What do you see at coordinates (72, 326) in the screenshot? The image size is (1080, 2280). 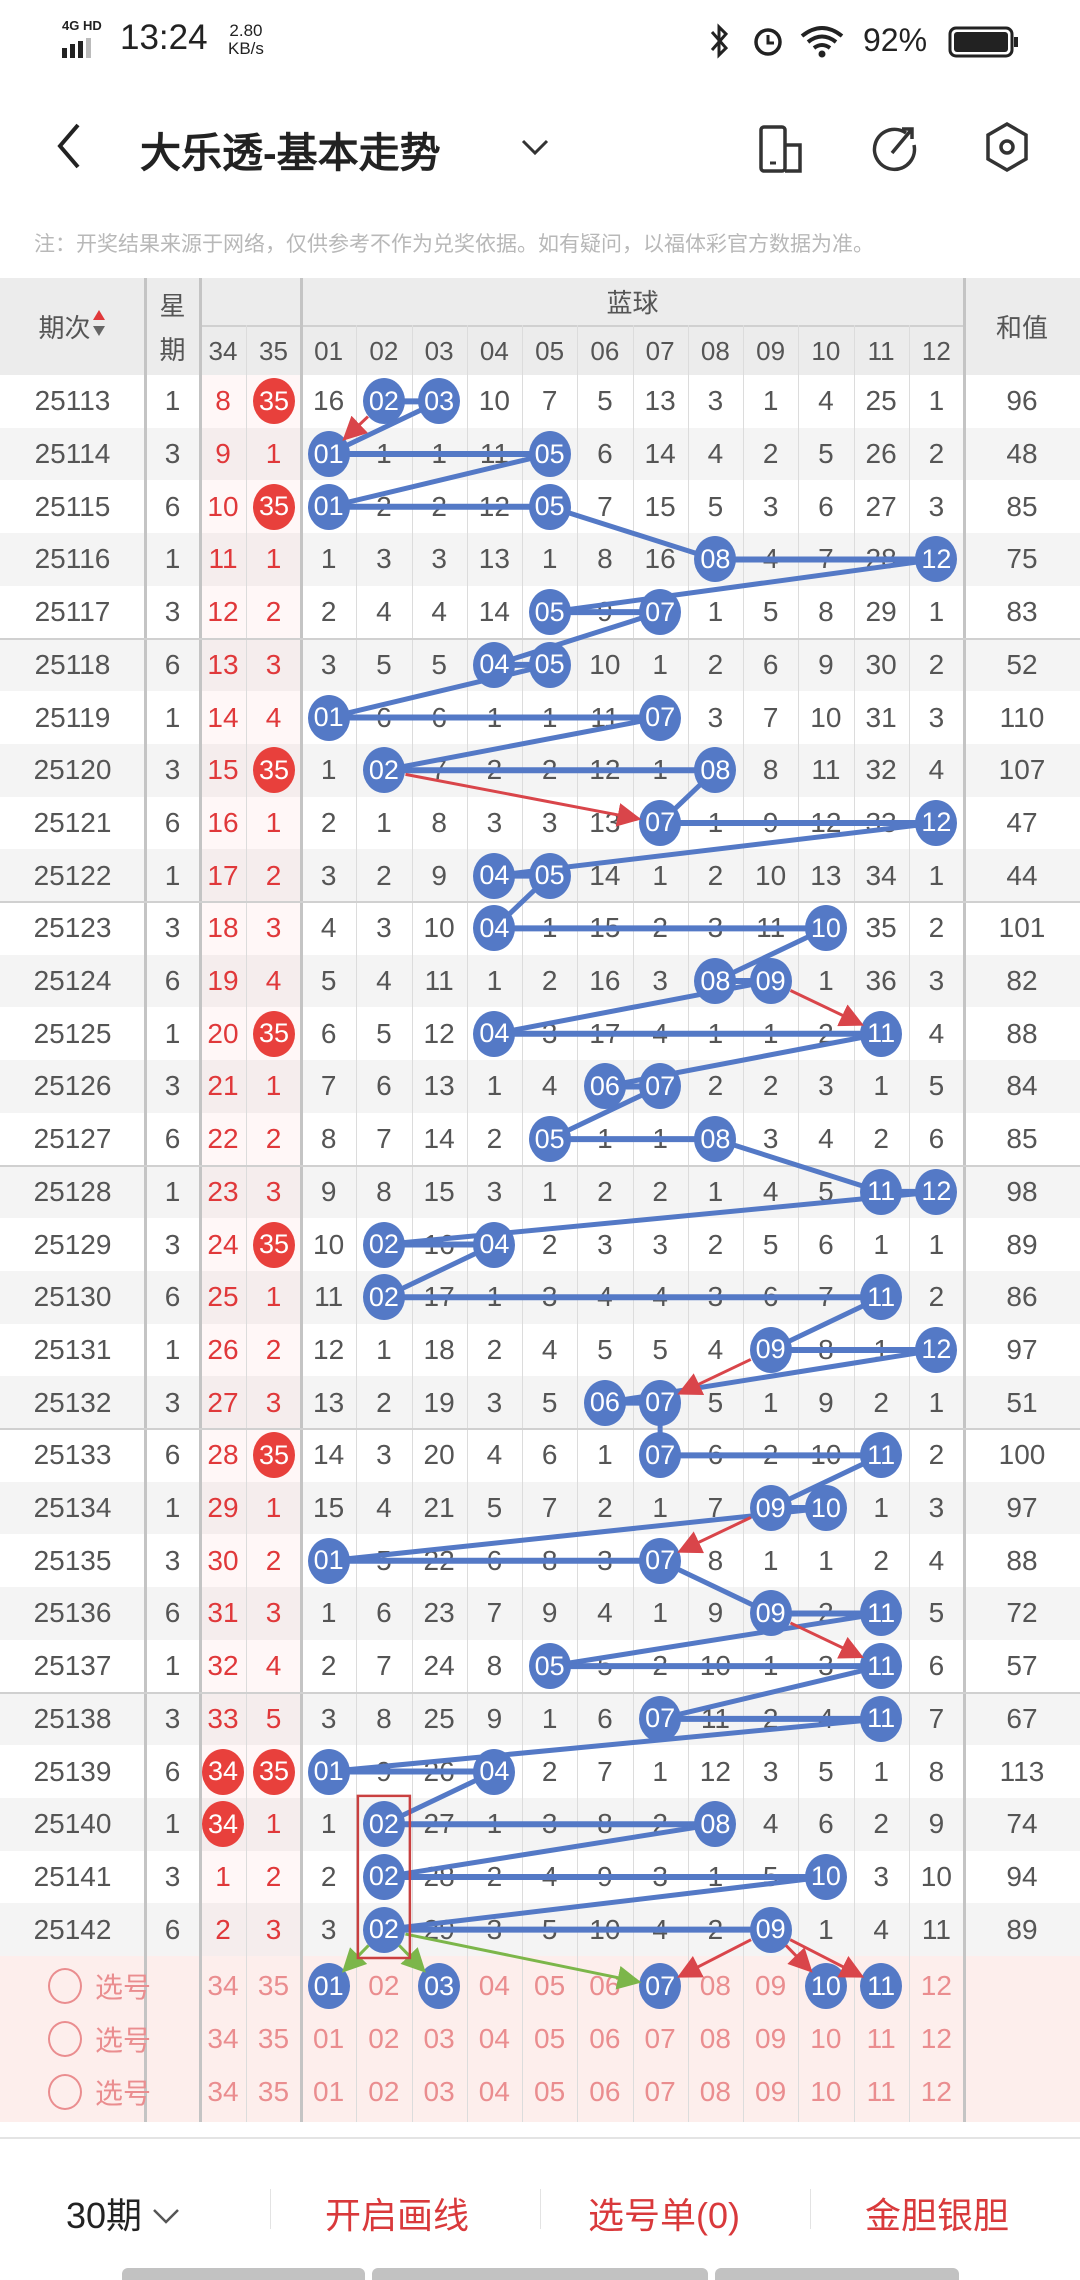 I see `header-period: 期次` at bounding box center [72, 326].